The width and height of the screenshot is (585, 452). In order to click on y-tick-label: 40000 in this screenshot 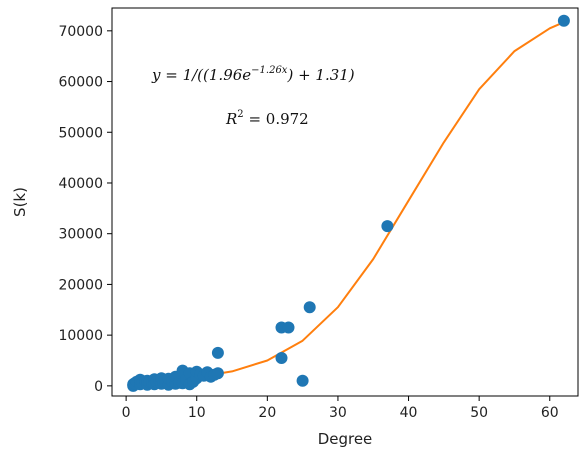, I will do `click(80, 184)`.